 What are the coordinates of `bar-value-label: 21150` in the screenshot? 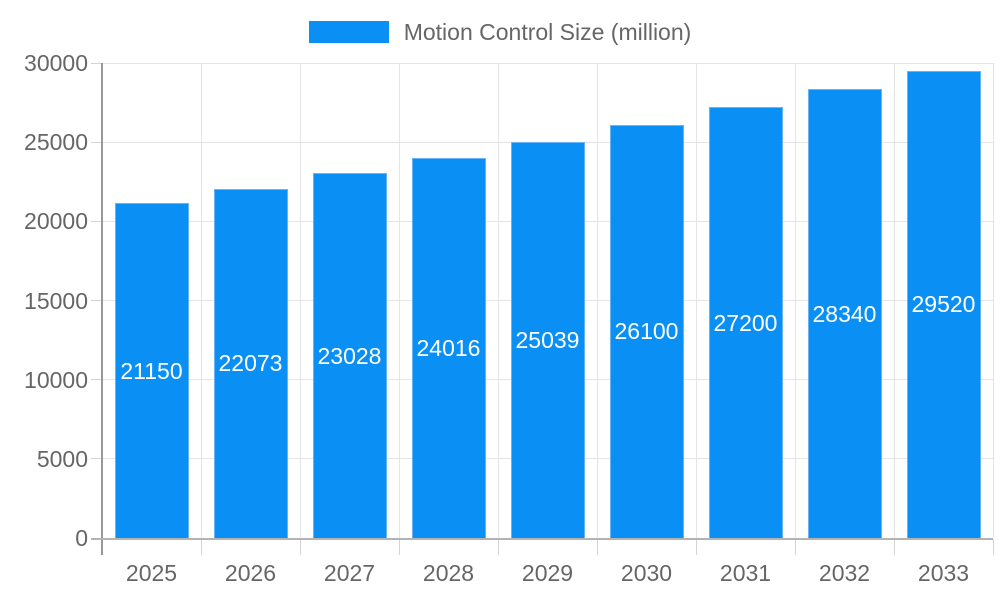 It's located at (151, 370).